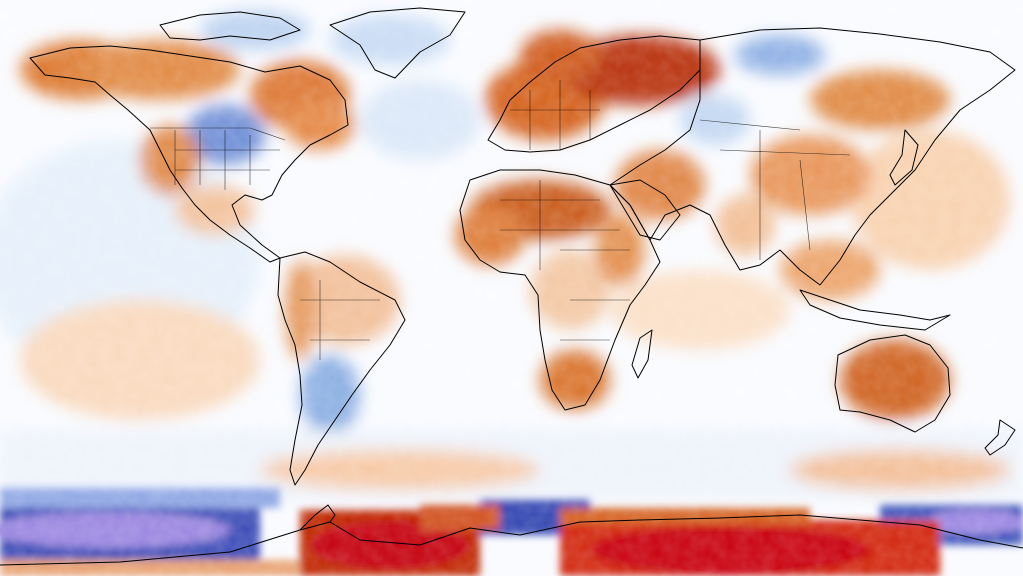  Describe the element at coordinates (511, 540) in the screenshot. I see `antarctica-outline` at that location.